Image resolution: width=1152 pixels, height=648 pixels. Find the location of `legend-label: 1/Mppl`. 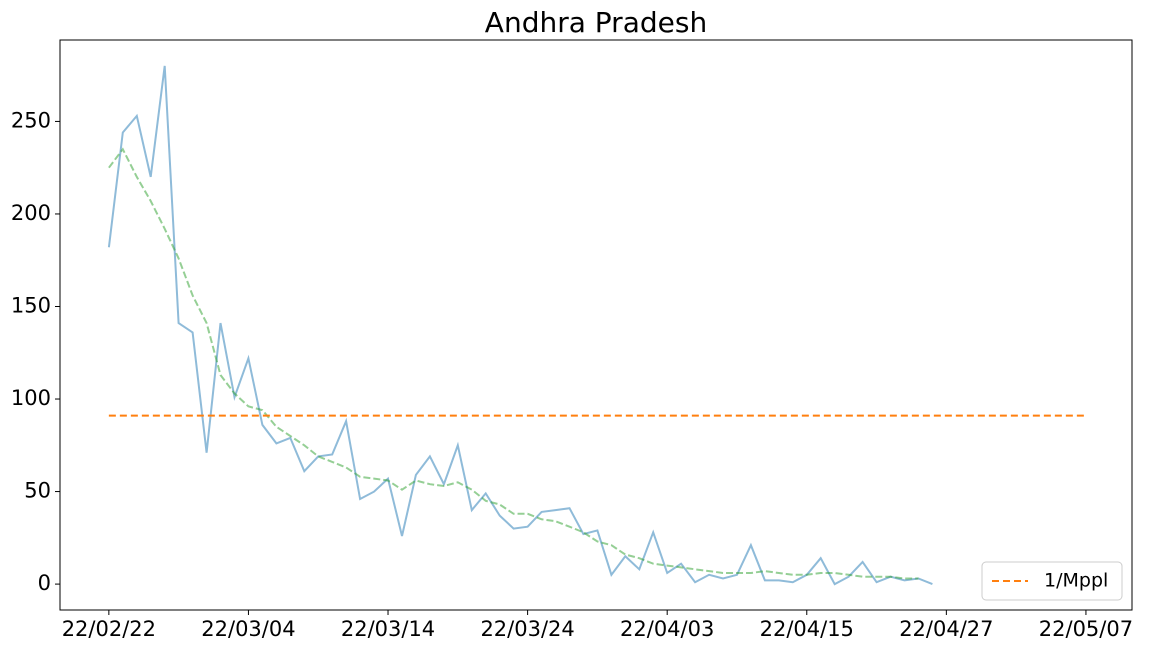

legend-label: 1/Mppl is located at coordinates (1076, 581).